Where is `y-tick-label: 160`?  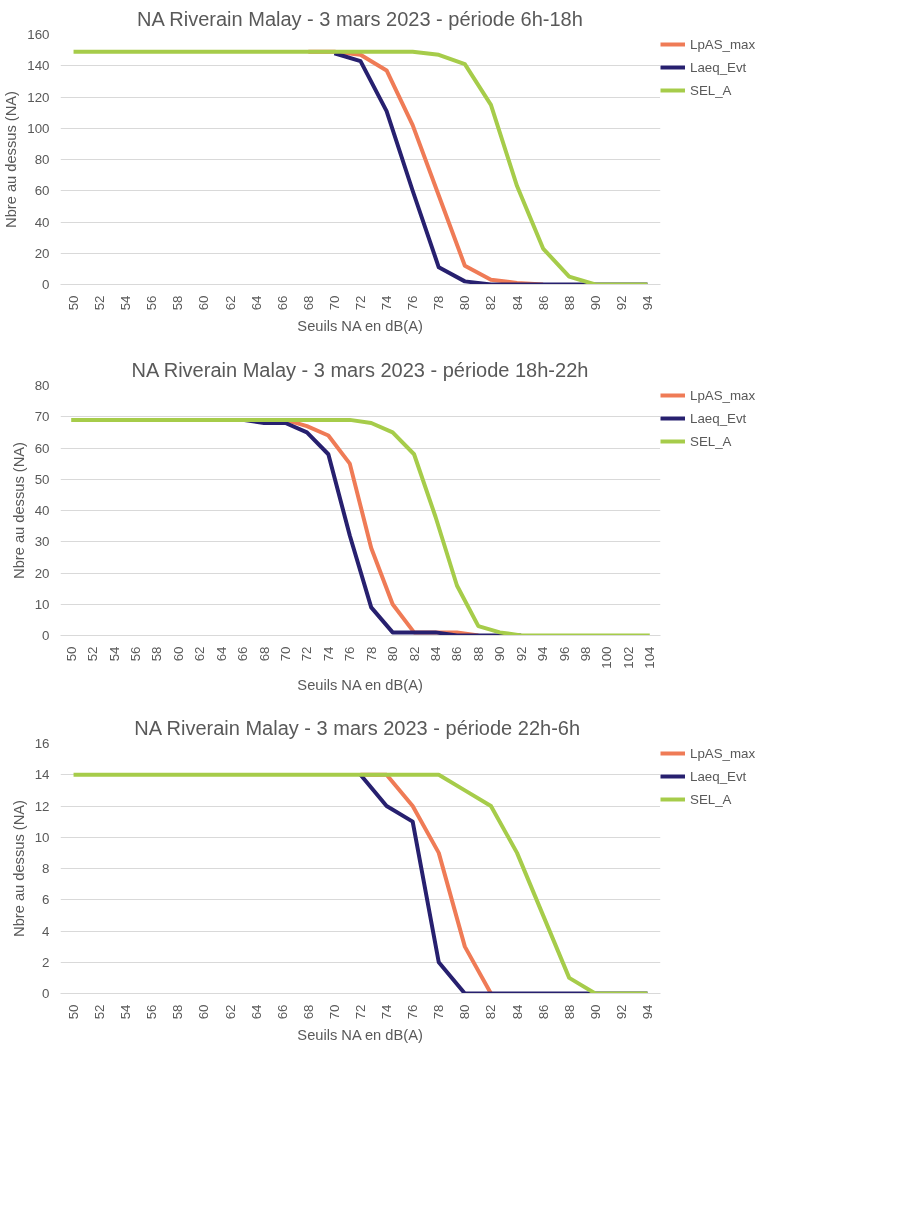 y-tick-label: 160 is located at coordinates (38, 34).